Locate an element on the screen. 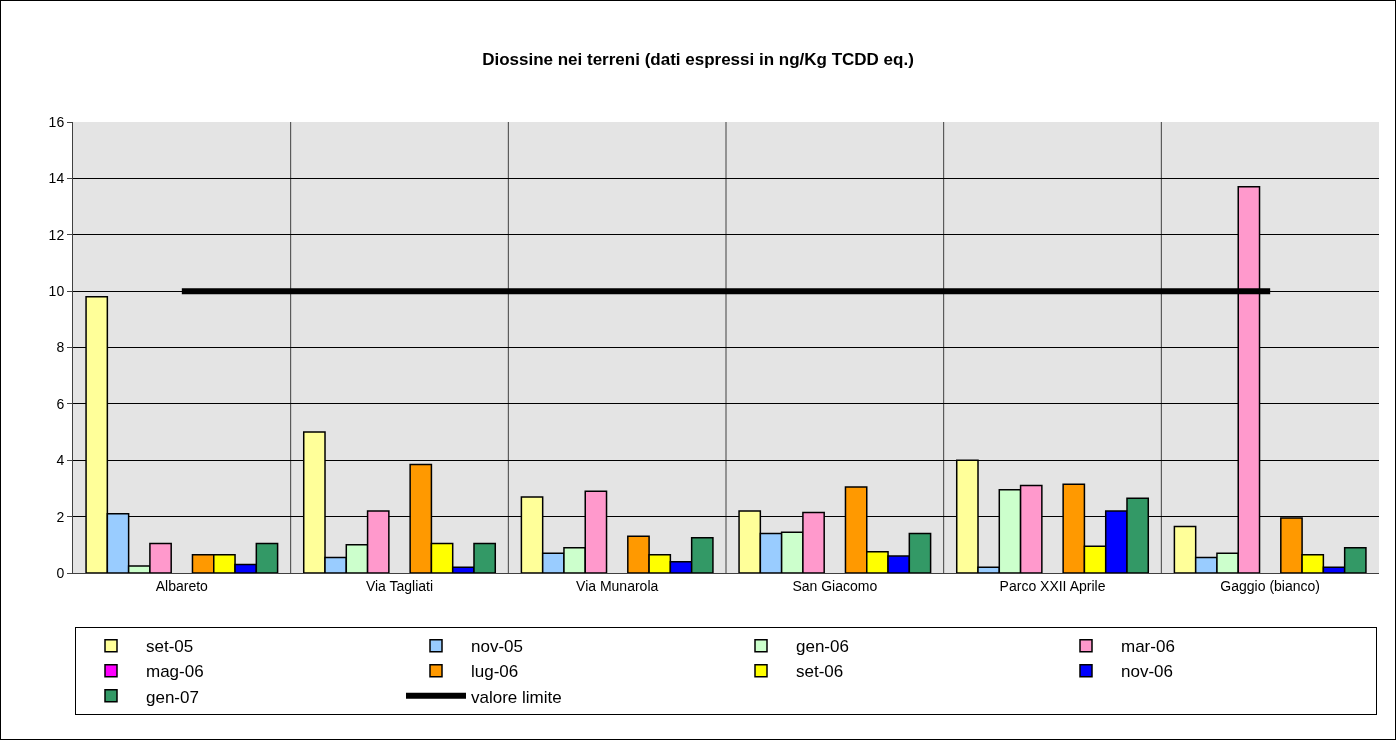 This screenshot has height=740, width=1396. legend-label: set-05 is located at coordinates (170, 647).